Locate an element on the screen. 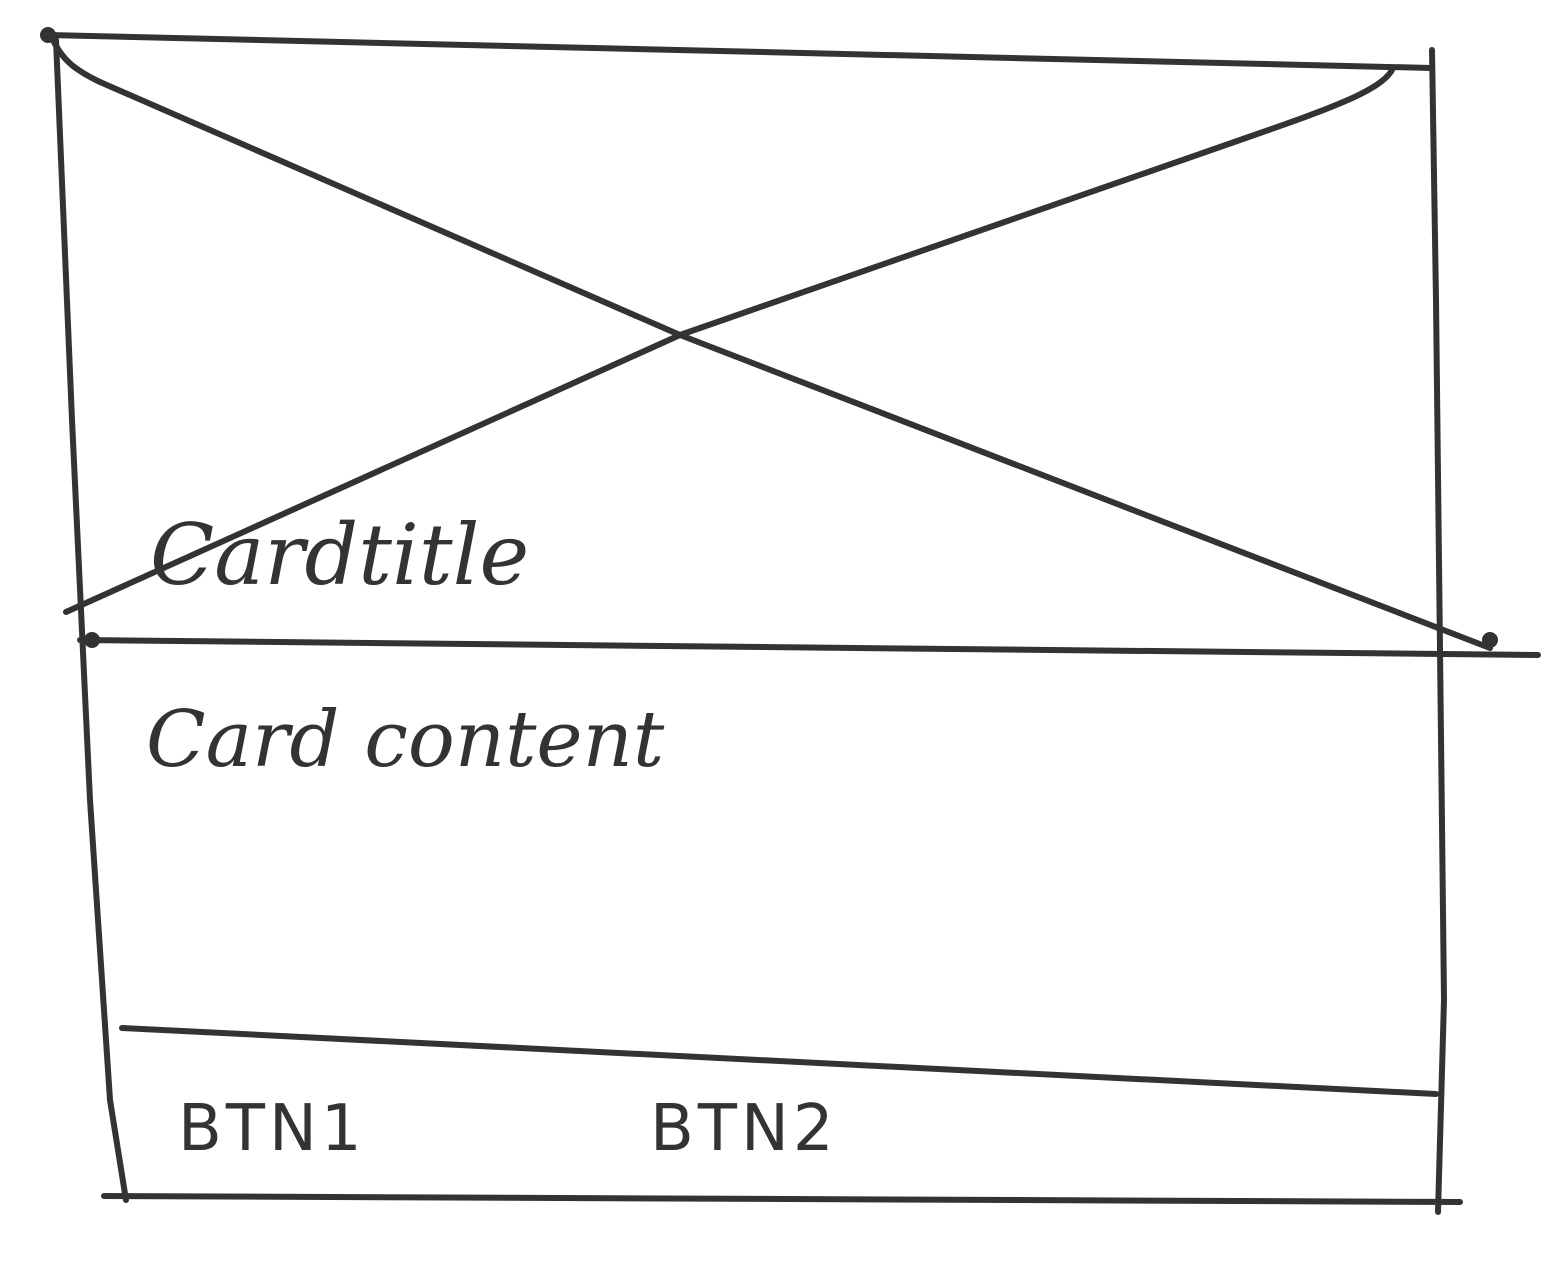 The image size is (1560, 1286). card-content: Card content is located at coordinates (405, 740).